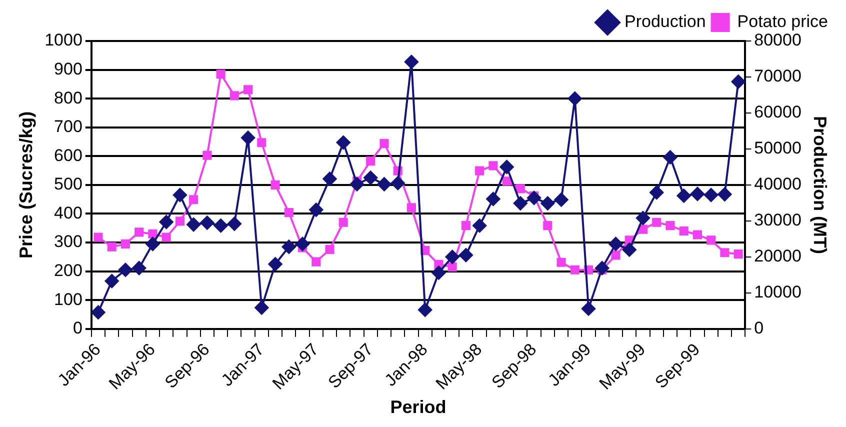  Describe the element at coordinates (665, 22) in the screenshot. I see `legend-label: Production` at that location.